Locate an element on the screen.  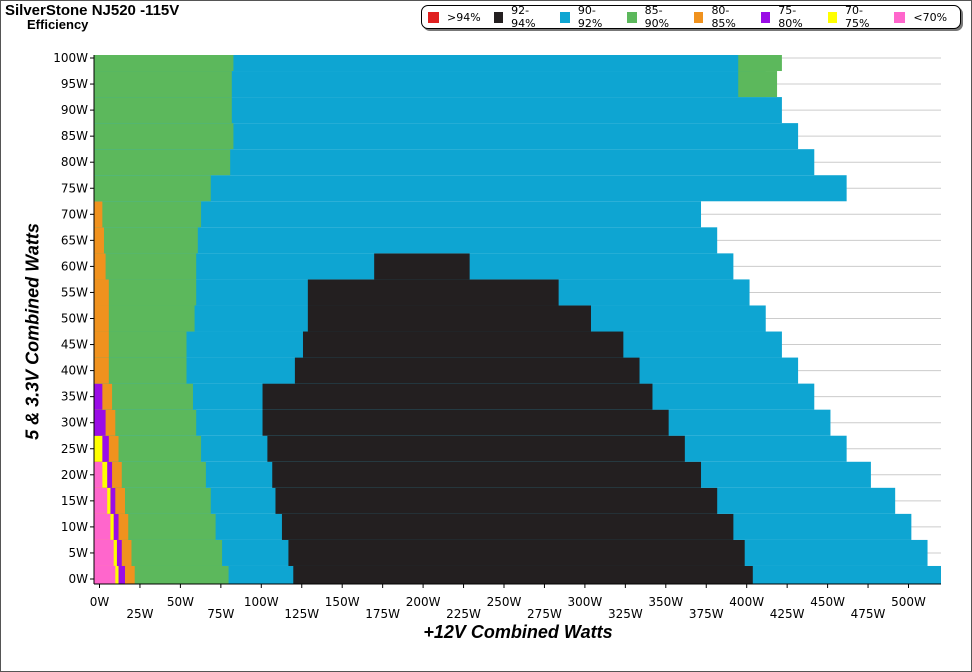
legend-label: >94% is located at coordinates (464, 17).